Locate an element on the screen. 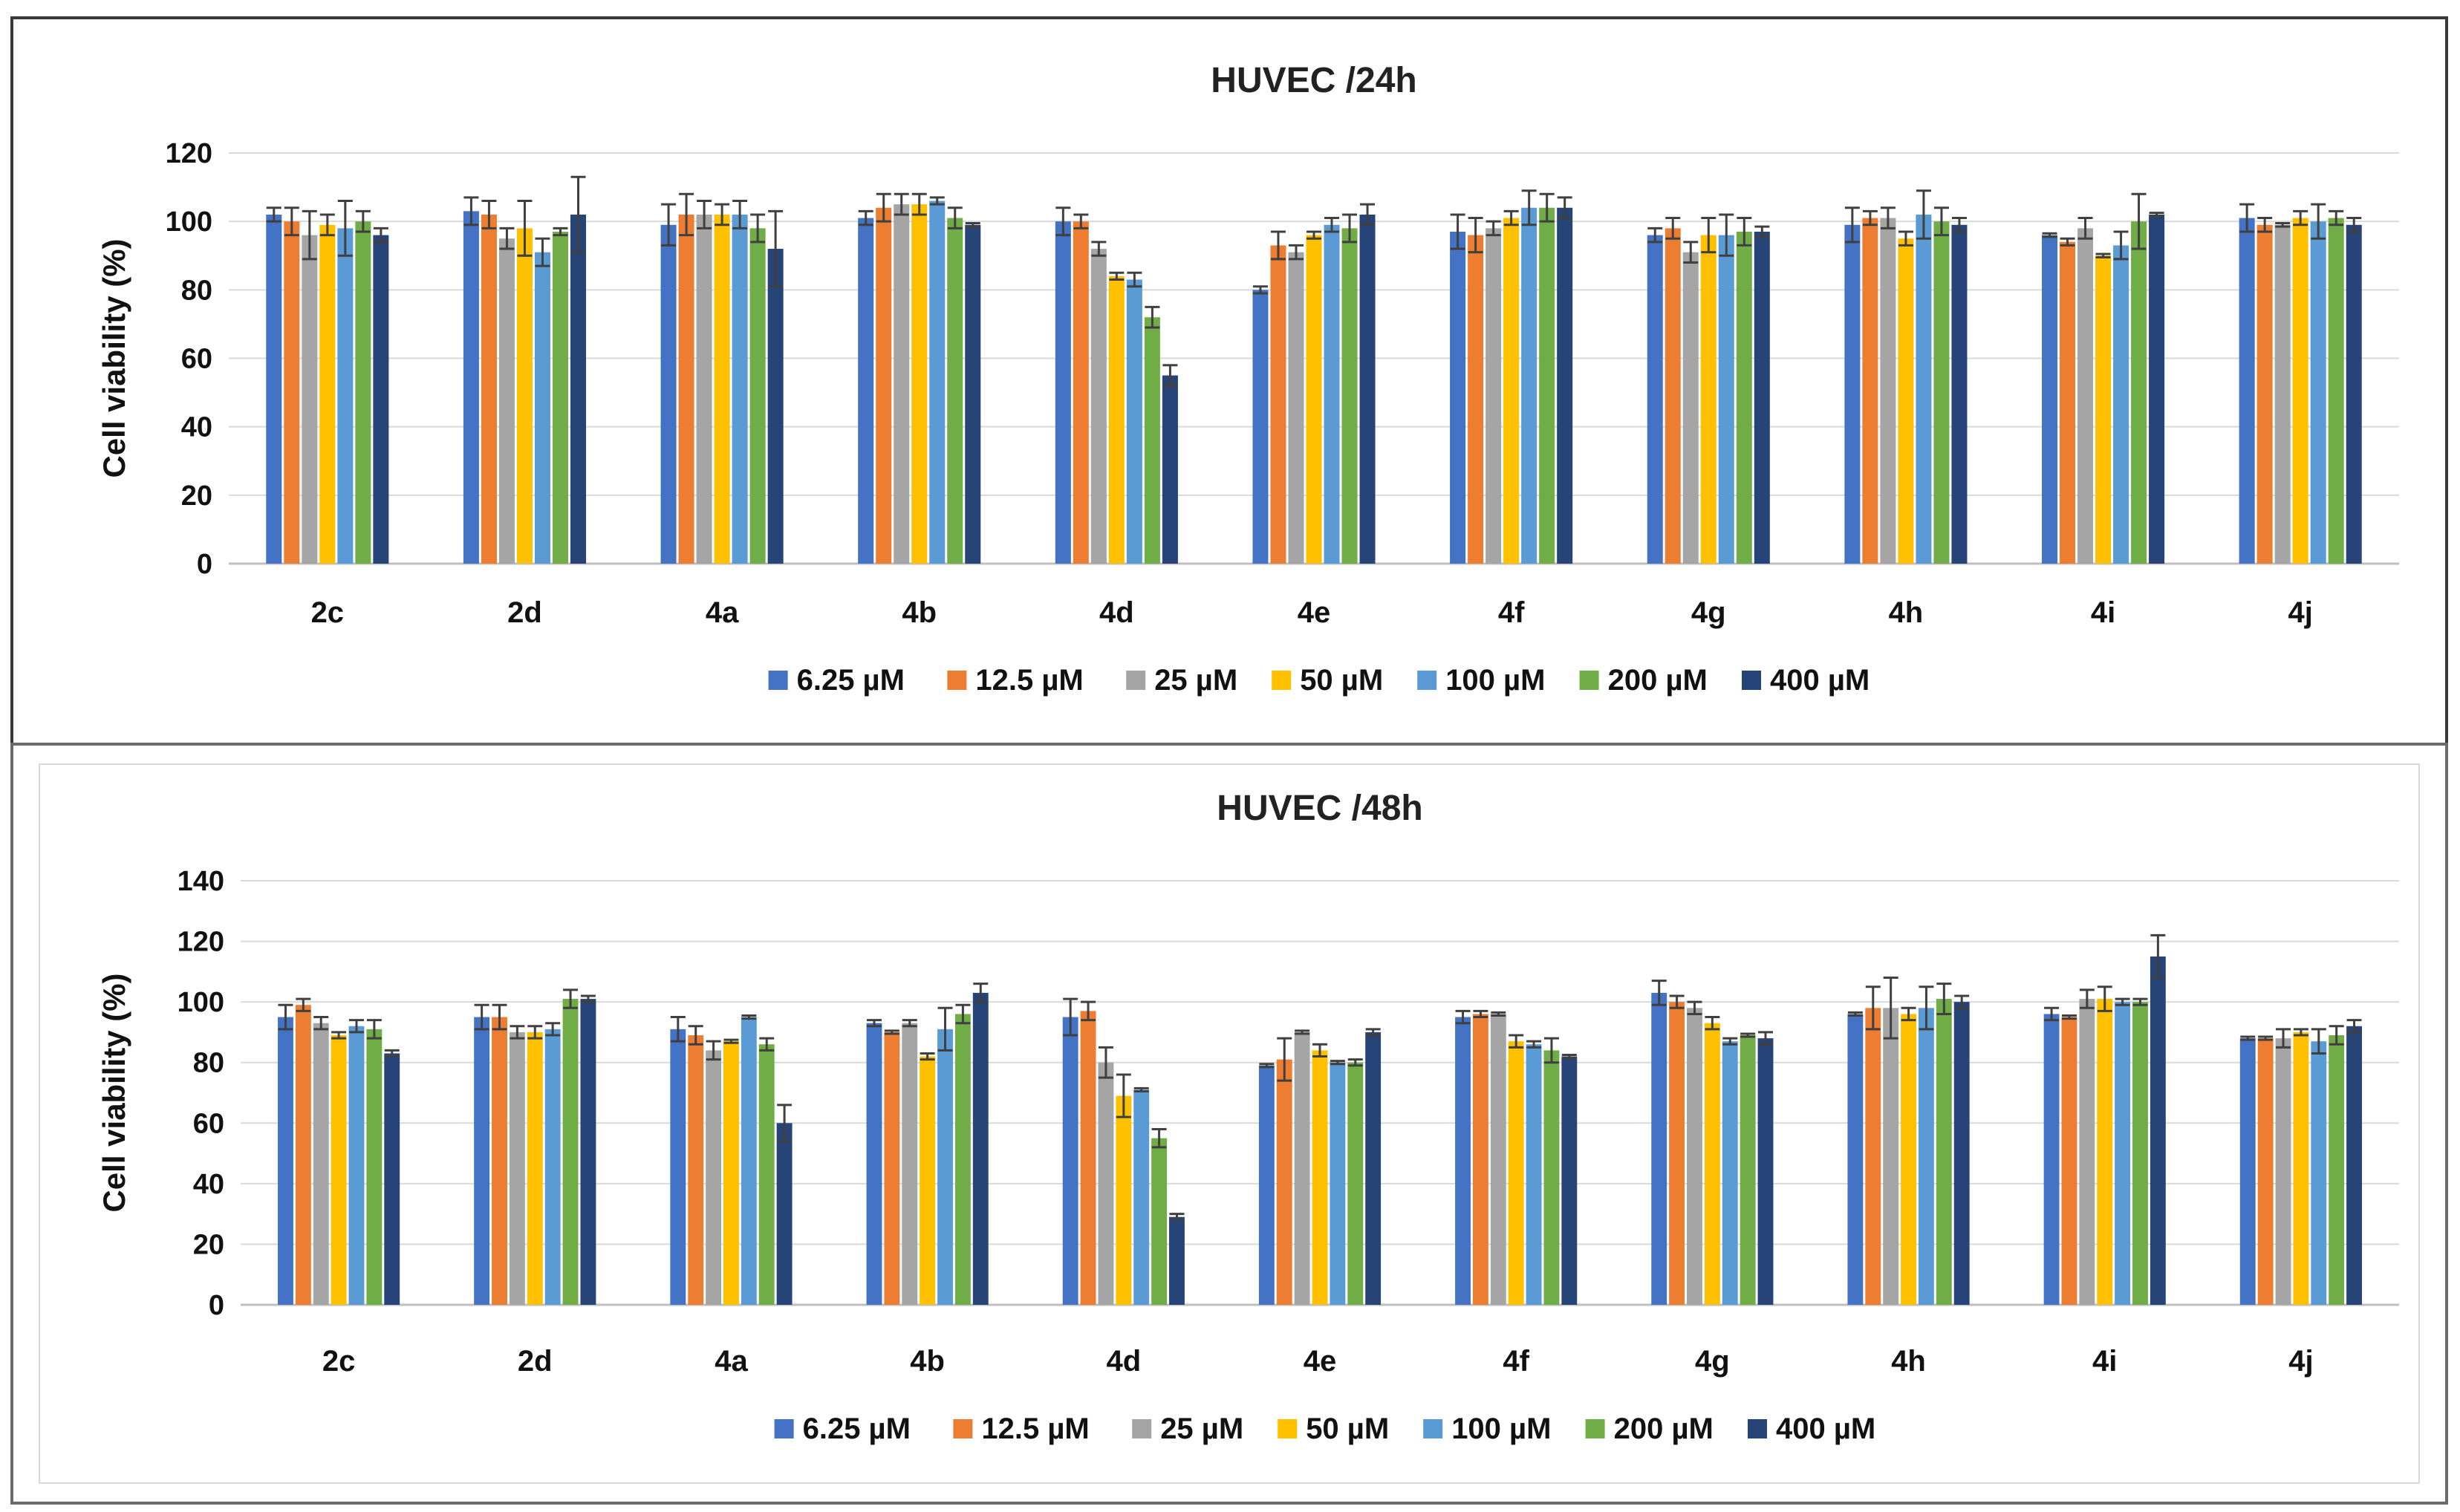 The width and height of the screenshot is (2460, 1512). legend-label: 100 µM is located at coordinates (1495, 680).